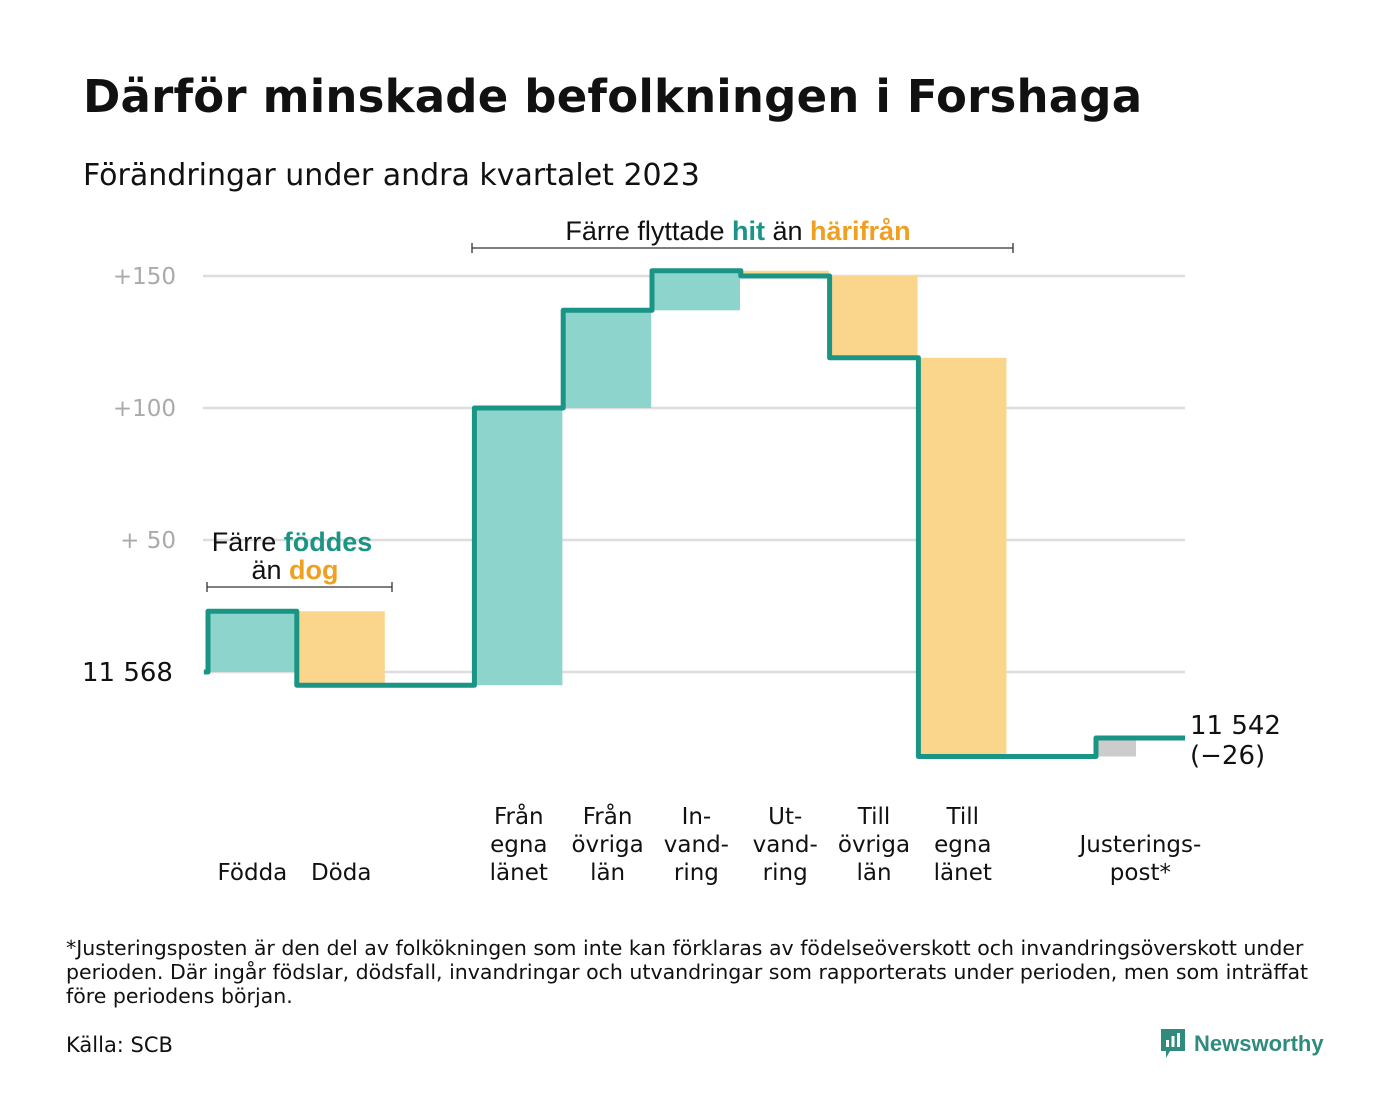 This screenshot has height=1120, width=1400. What do you see at coordinates (1259, 1043) in the screenshot?
I see `newsworthy-logo-text: Newsworthy` at bounding box center [1259, 1043].